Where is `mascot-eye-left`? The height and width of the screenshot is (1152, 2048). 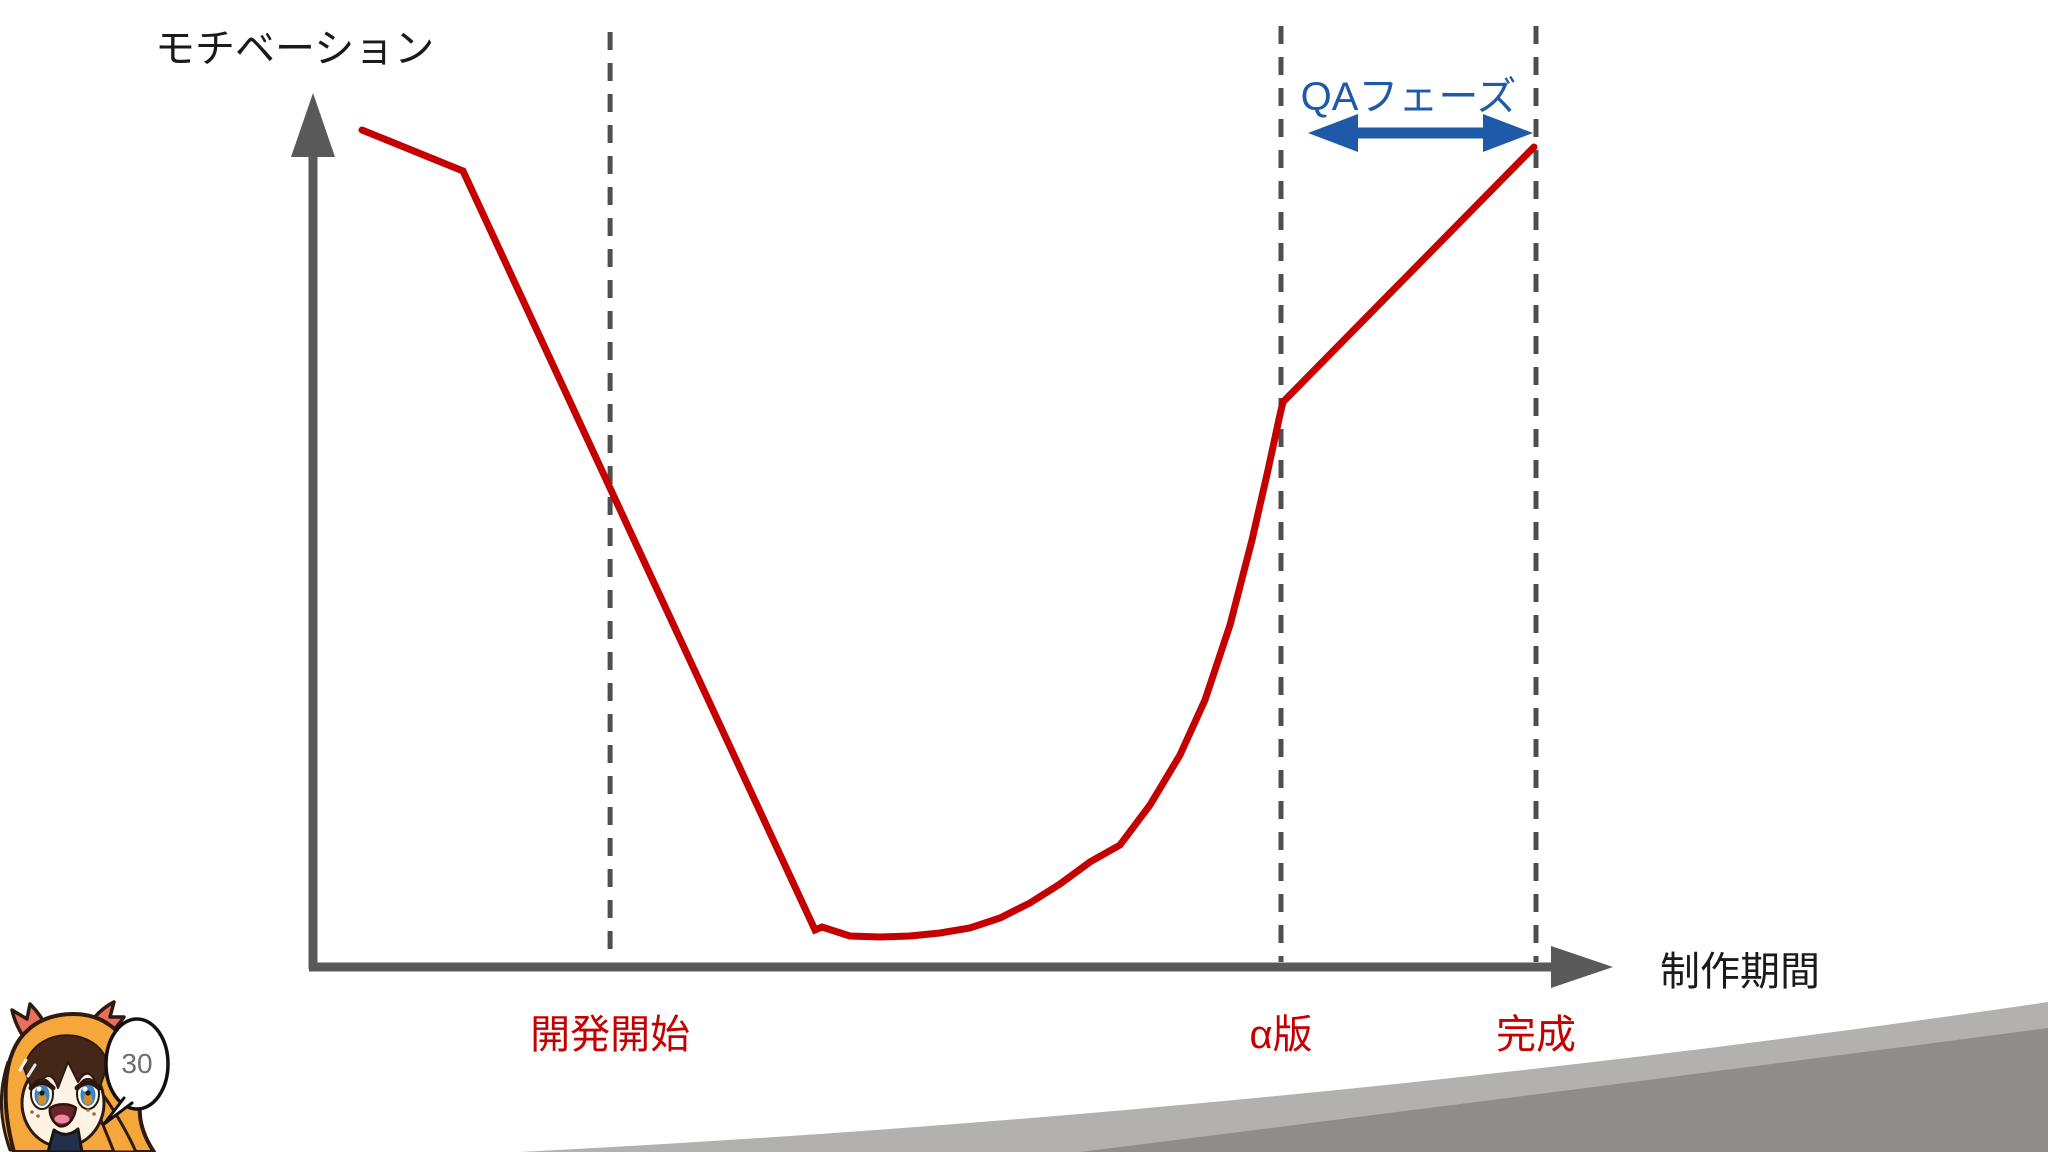
mascot-eye-left is located at coordinates (42, 1094).